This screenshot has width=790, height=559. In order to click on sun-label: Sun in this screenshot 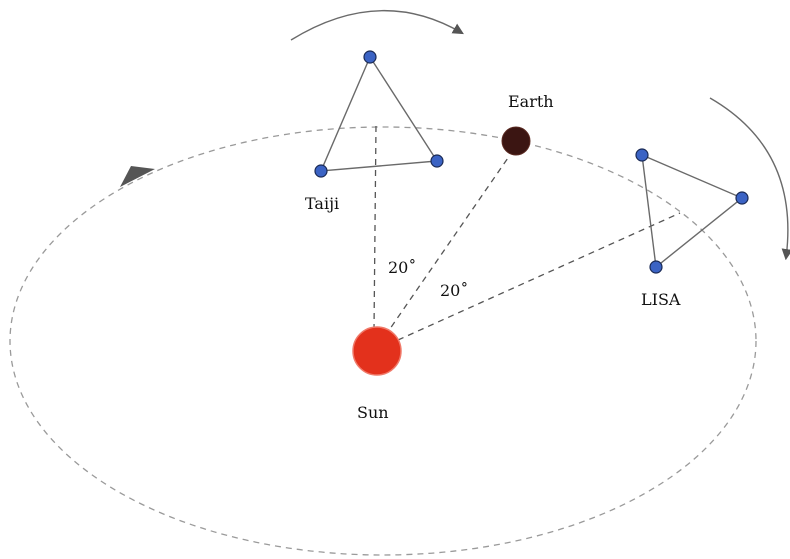, I will do `click(373, 412)`.